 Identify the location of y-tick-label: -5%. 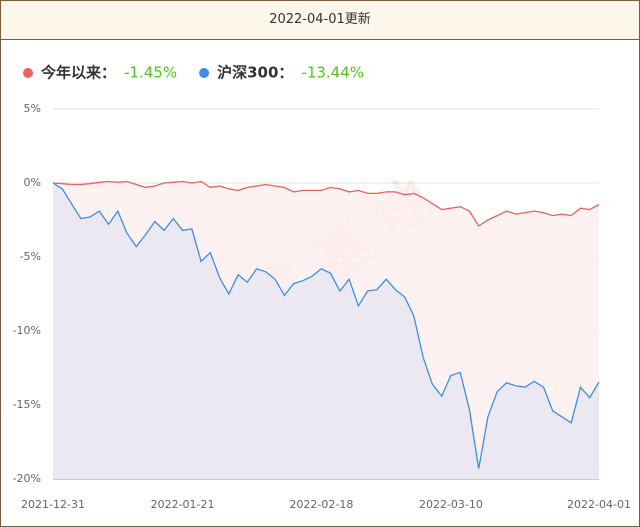
(30, 256).